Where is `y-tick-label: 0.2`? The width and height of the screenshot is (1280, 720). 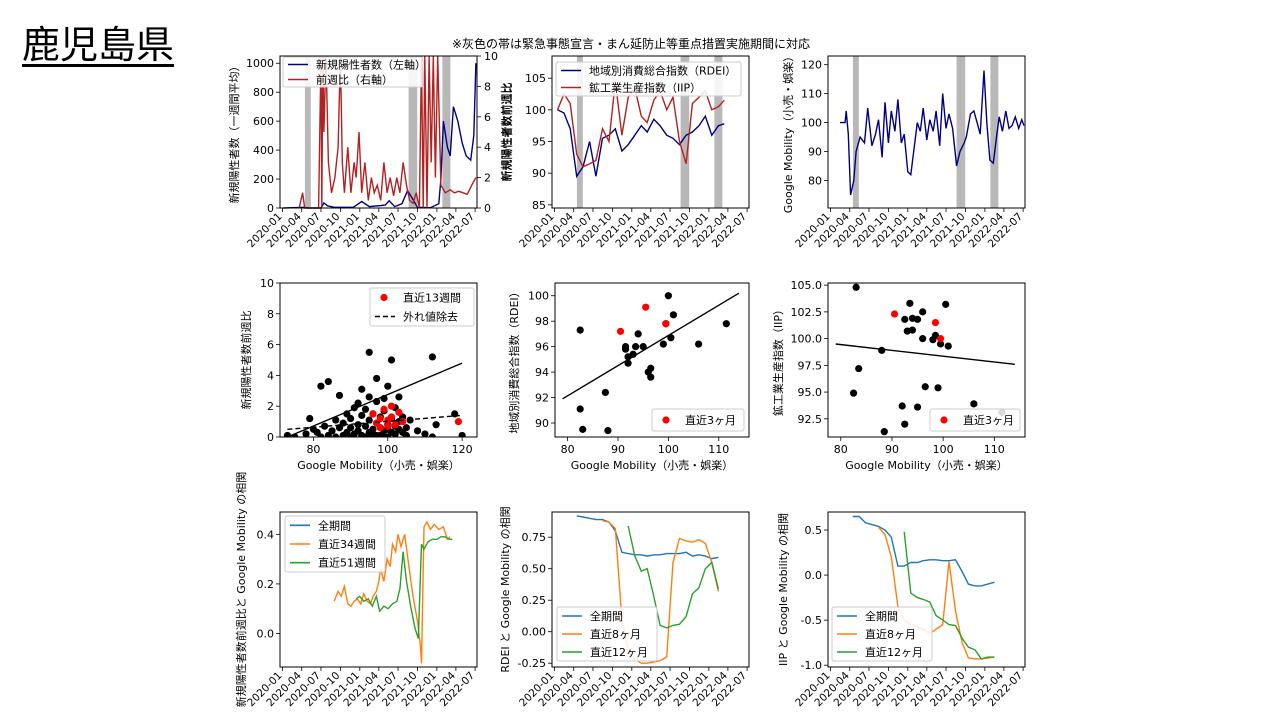
y-tick-label: 0.2 is located at coordinates (266, 584).